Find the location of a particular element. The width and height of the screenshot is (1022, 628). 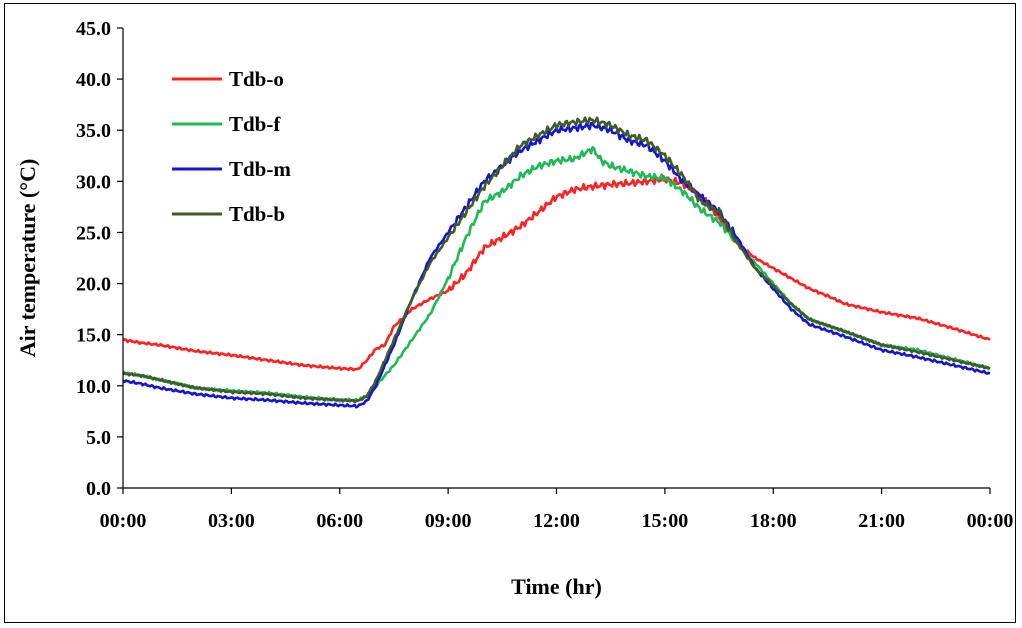

y-tick-label: 5.0 is located at coordinates (98, 438).